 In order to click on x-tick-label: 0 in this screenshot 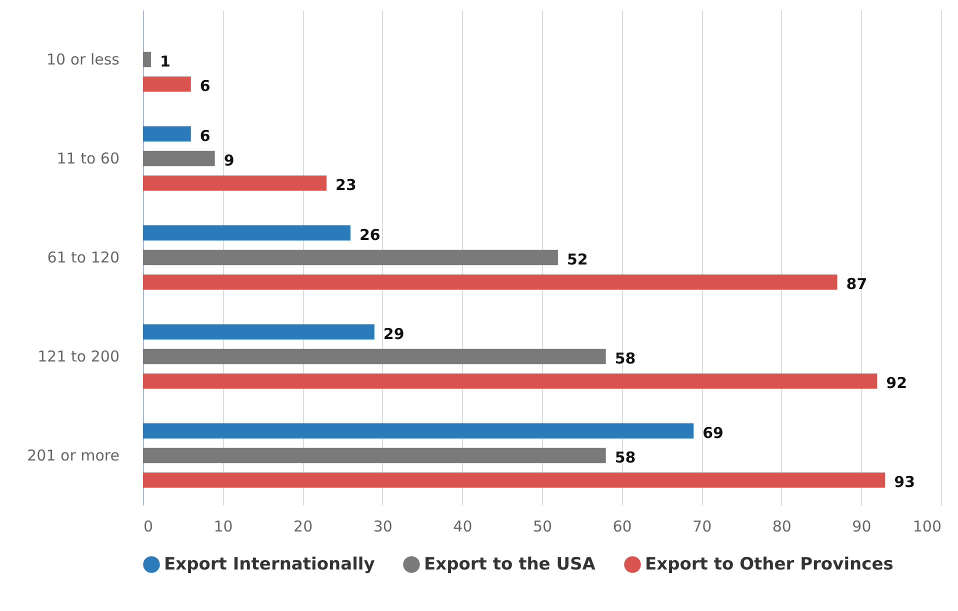, I will do `click(149, 527)`.